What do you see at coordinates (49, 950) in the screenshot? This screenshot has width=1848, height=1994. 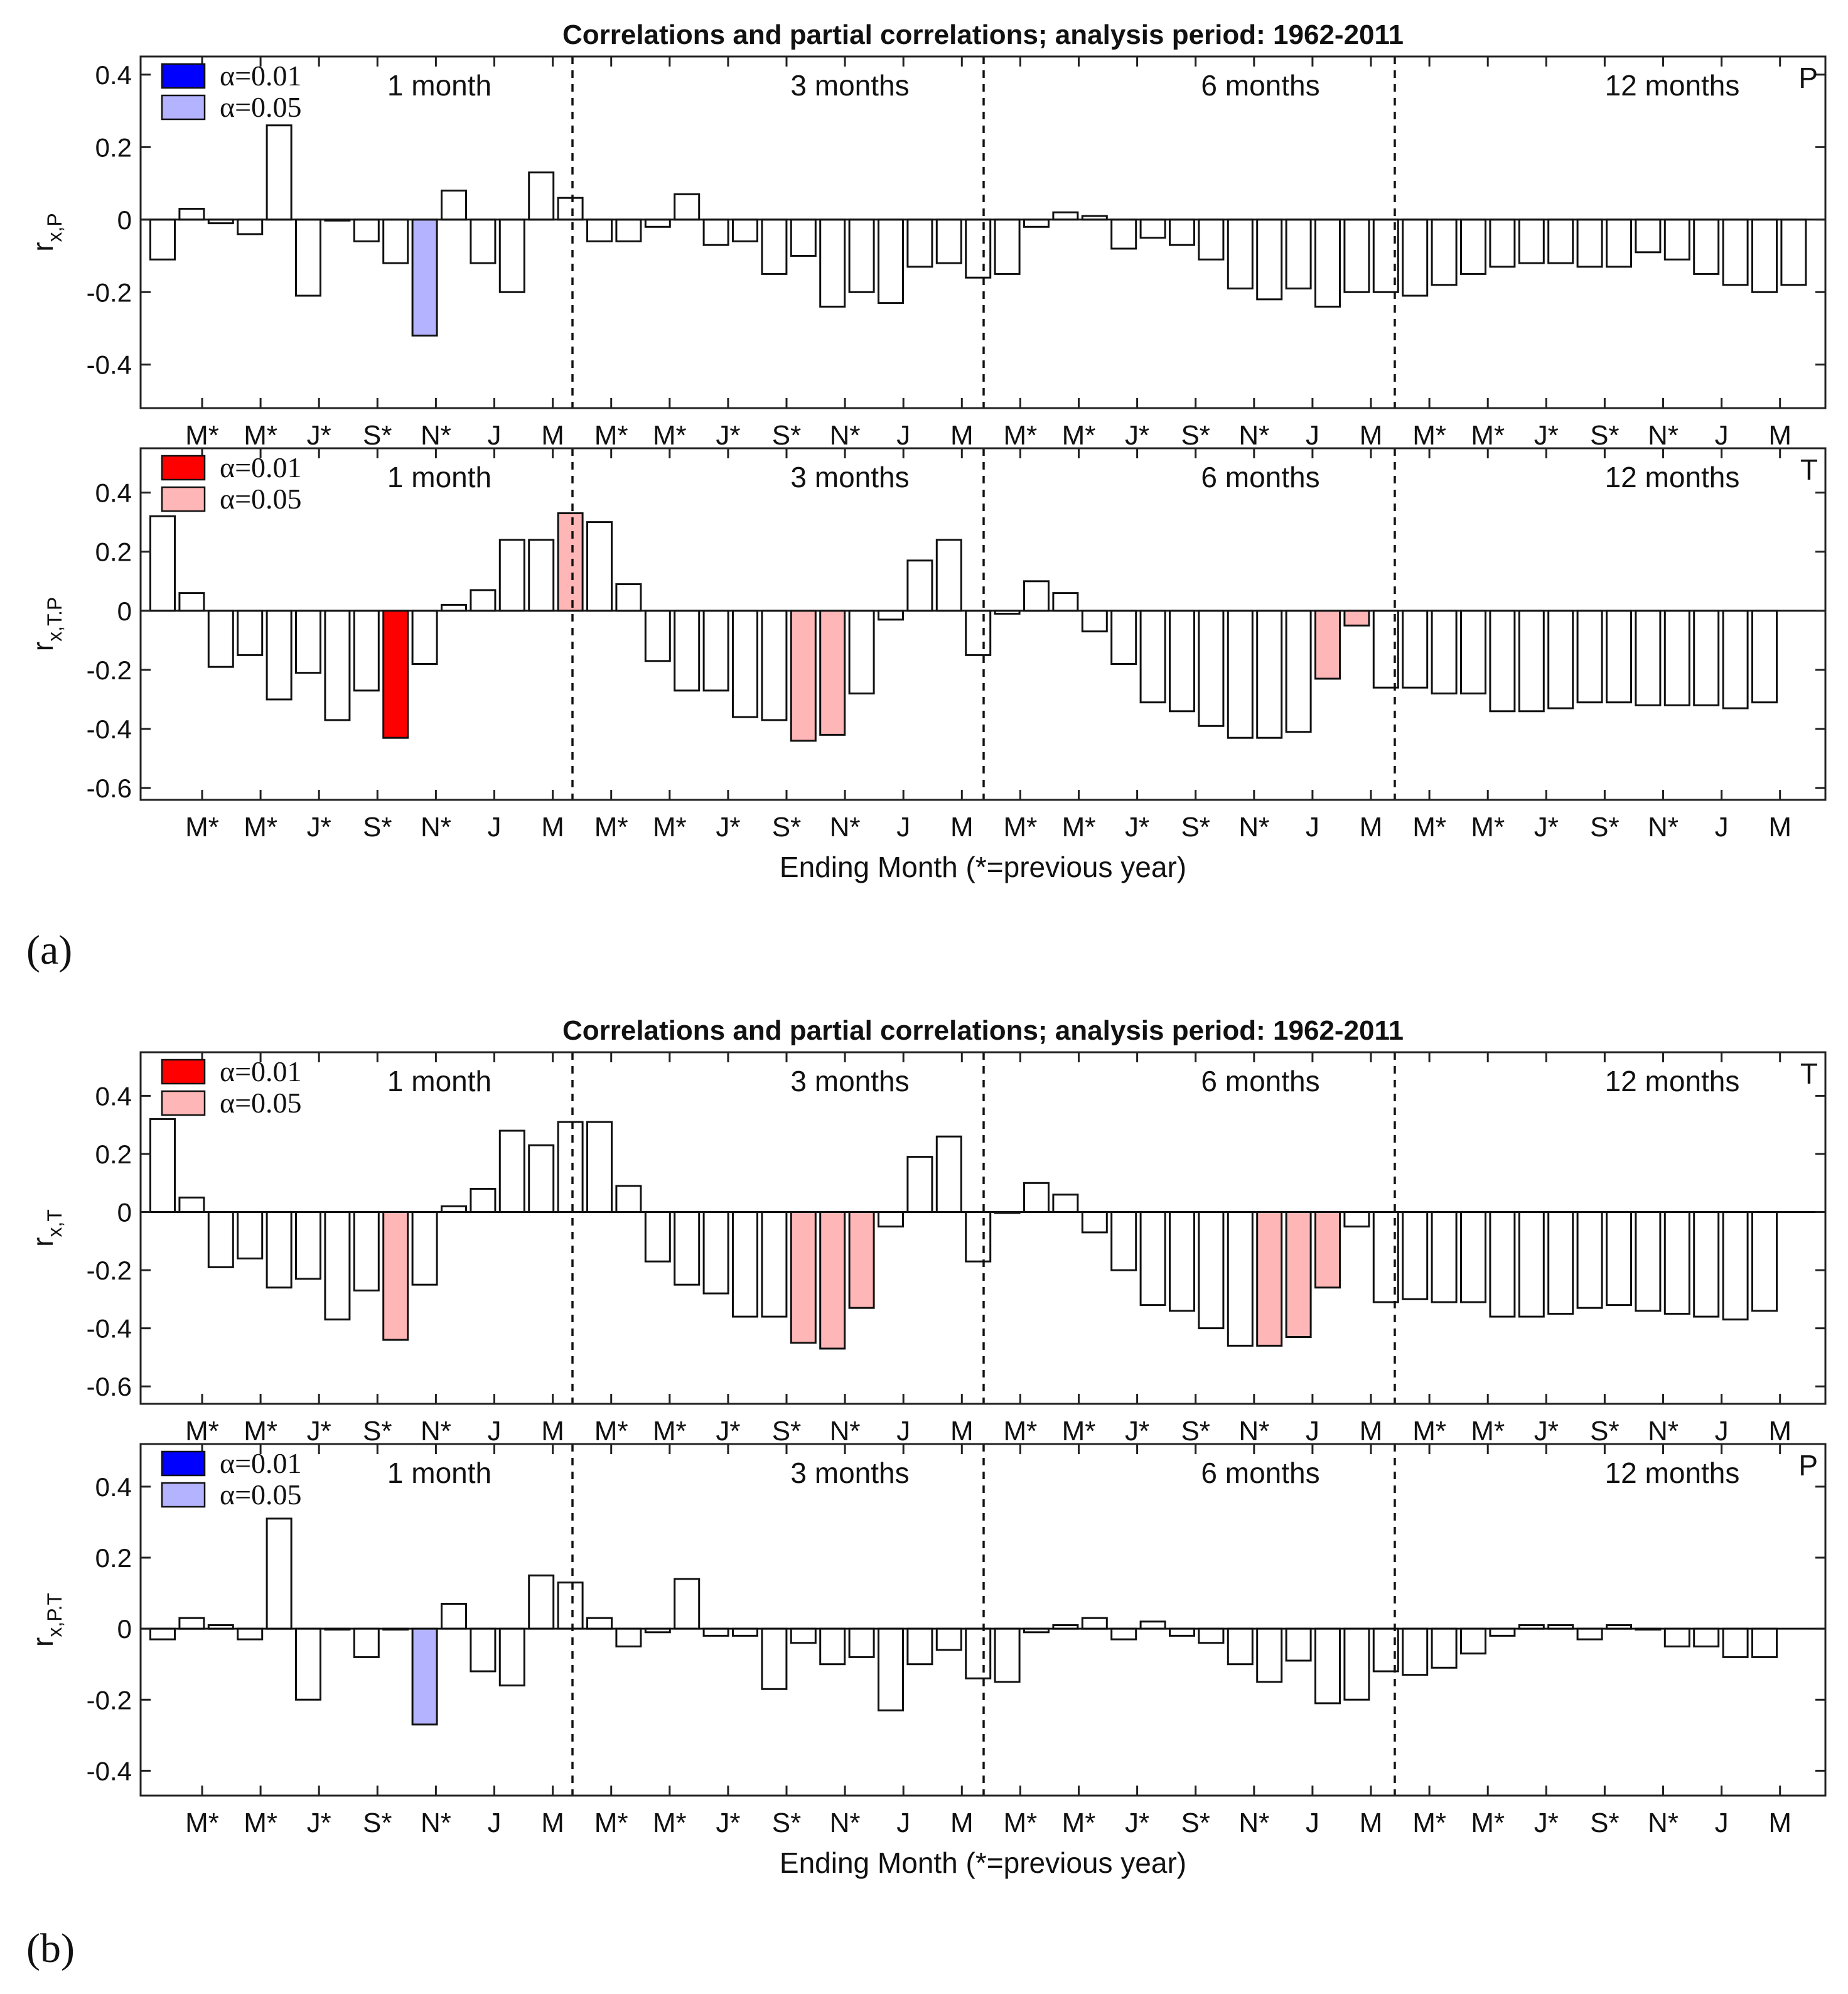 I see `panel-label-a: (a)` at bounding box center [49, 950].